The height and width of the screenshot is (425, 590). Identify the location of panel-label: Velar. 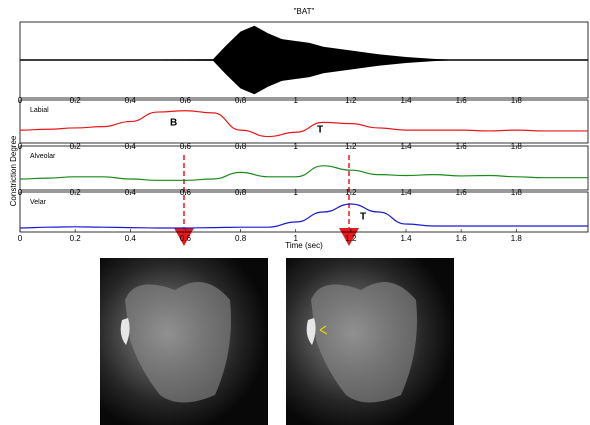
(38, 202).